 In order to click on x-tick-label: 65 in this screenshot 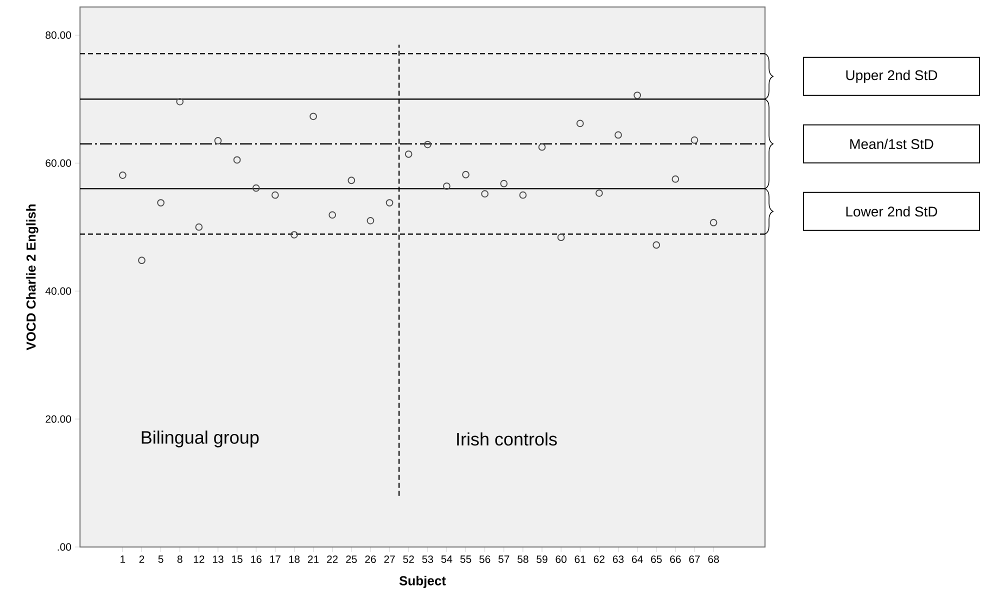, I will do `click(656, 559)`.